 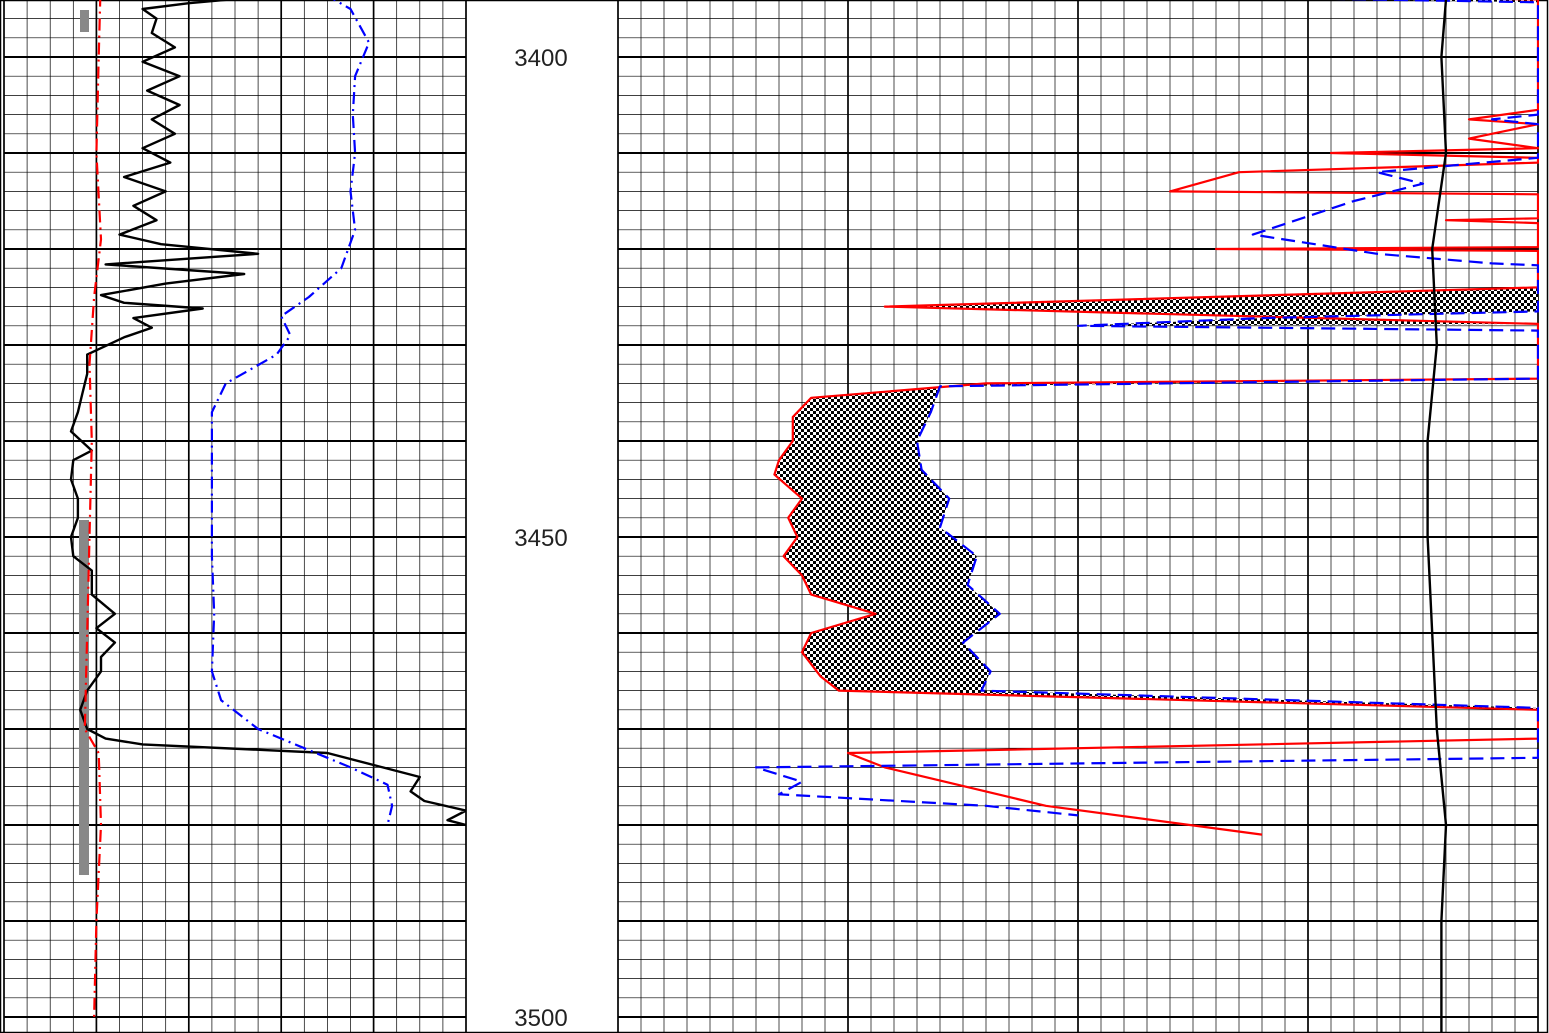 I want to click on track-3-checker-fill, so click(x=1211, y=306).